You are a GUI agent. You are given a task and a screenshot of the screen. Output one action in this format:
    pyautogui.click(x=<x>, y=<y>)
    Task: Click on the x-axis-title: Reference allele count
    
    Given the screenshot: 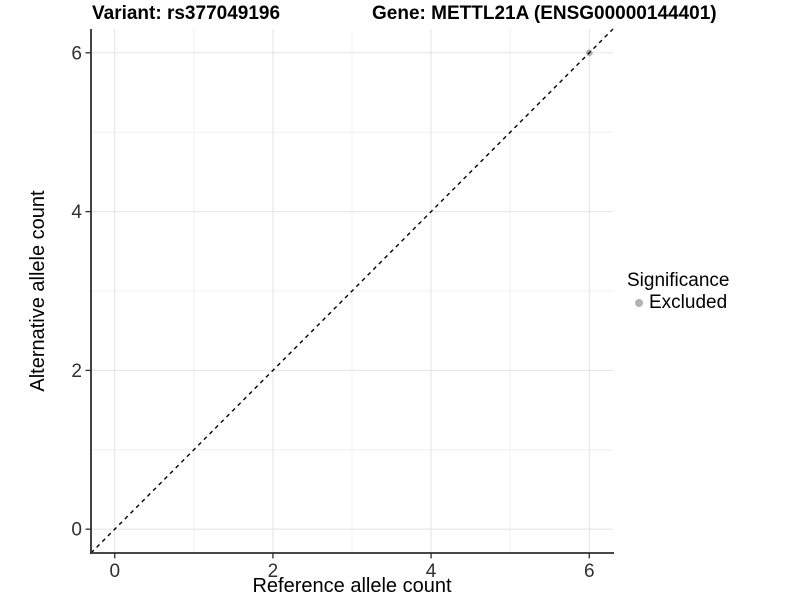 What is the action you would take?
    pyautogui.click(x=352, y=586)
    